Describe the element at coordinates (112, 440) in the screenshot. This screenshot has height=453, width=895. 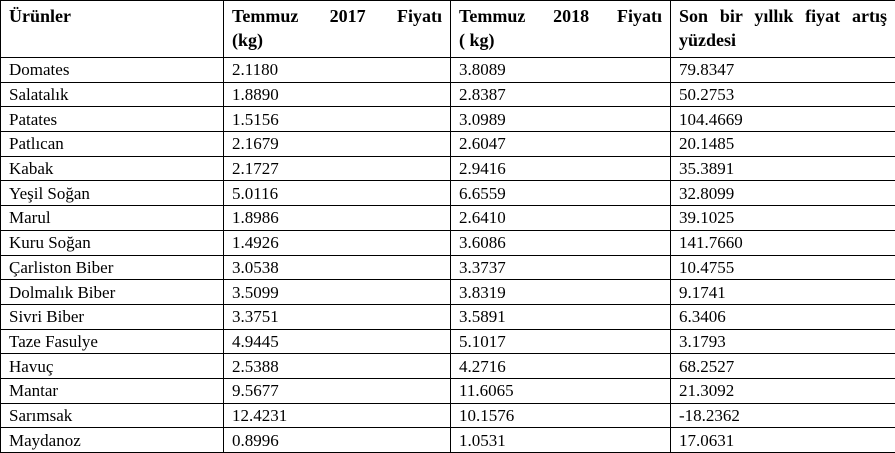
I see `product-cell: Maydanoz` at that location.